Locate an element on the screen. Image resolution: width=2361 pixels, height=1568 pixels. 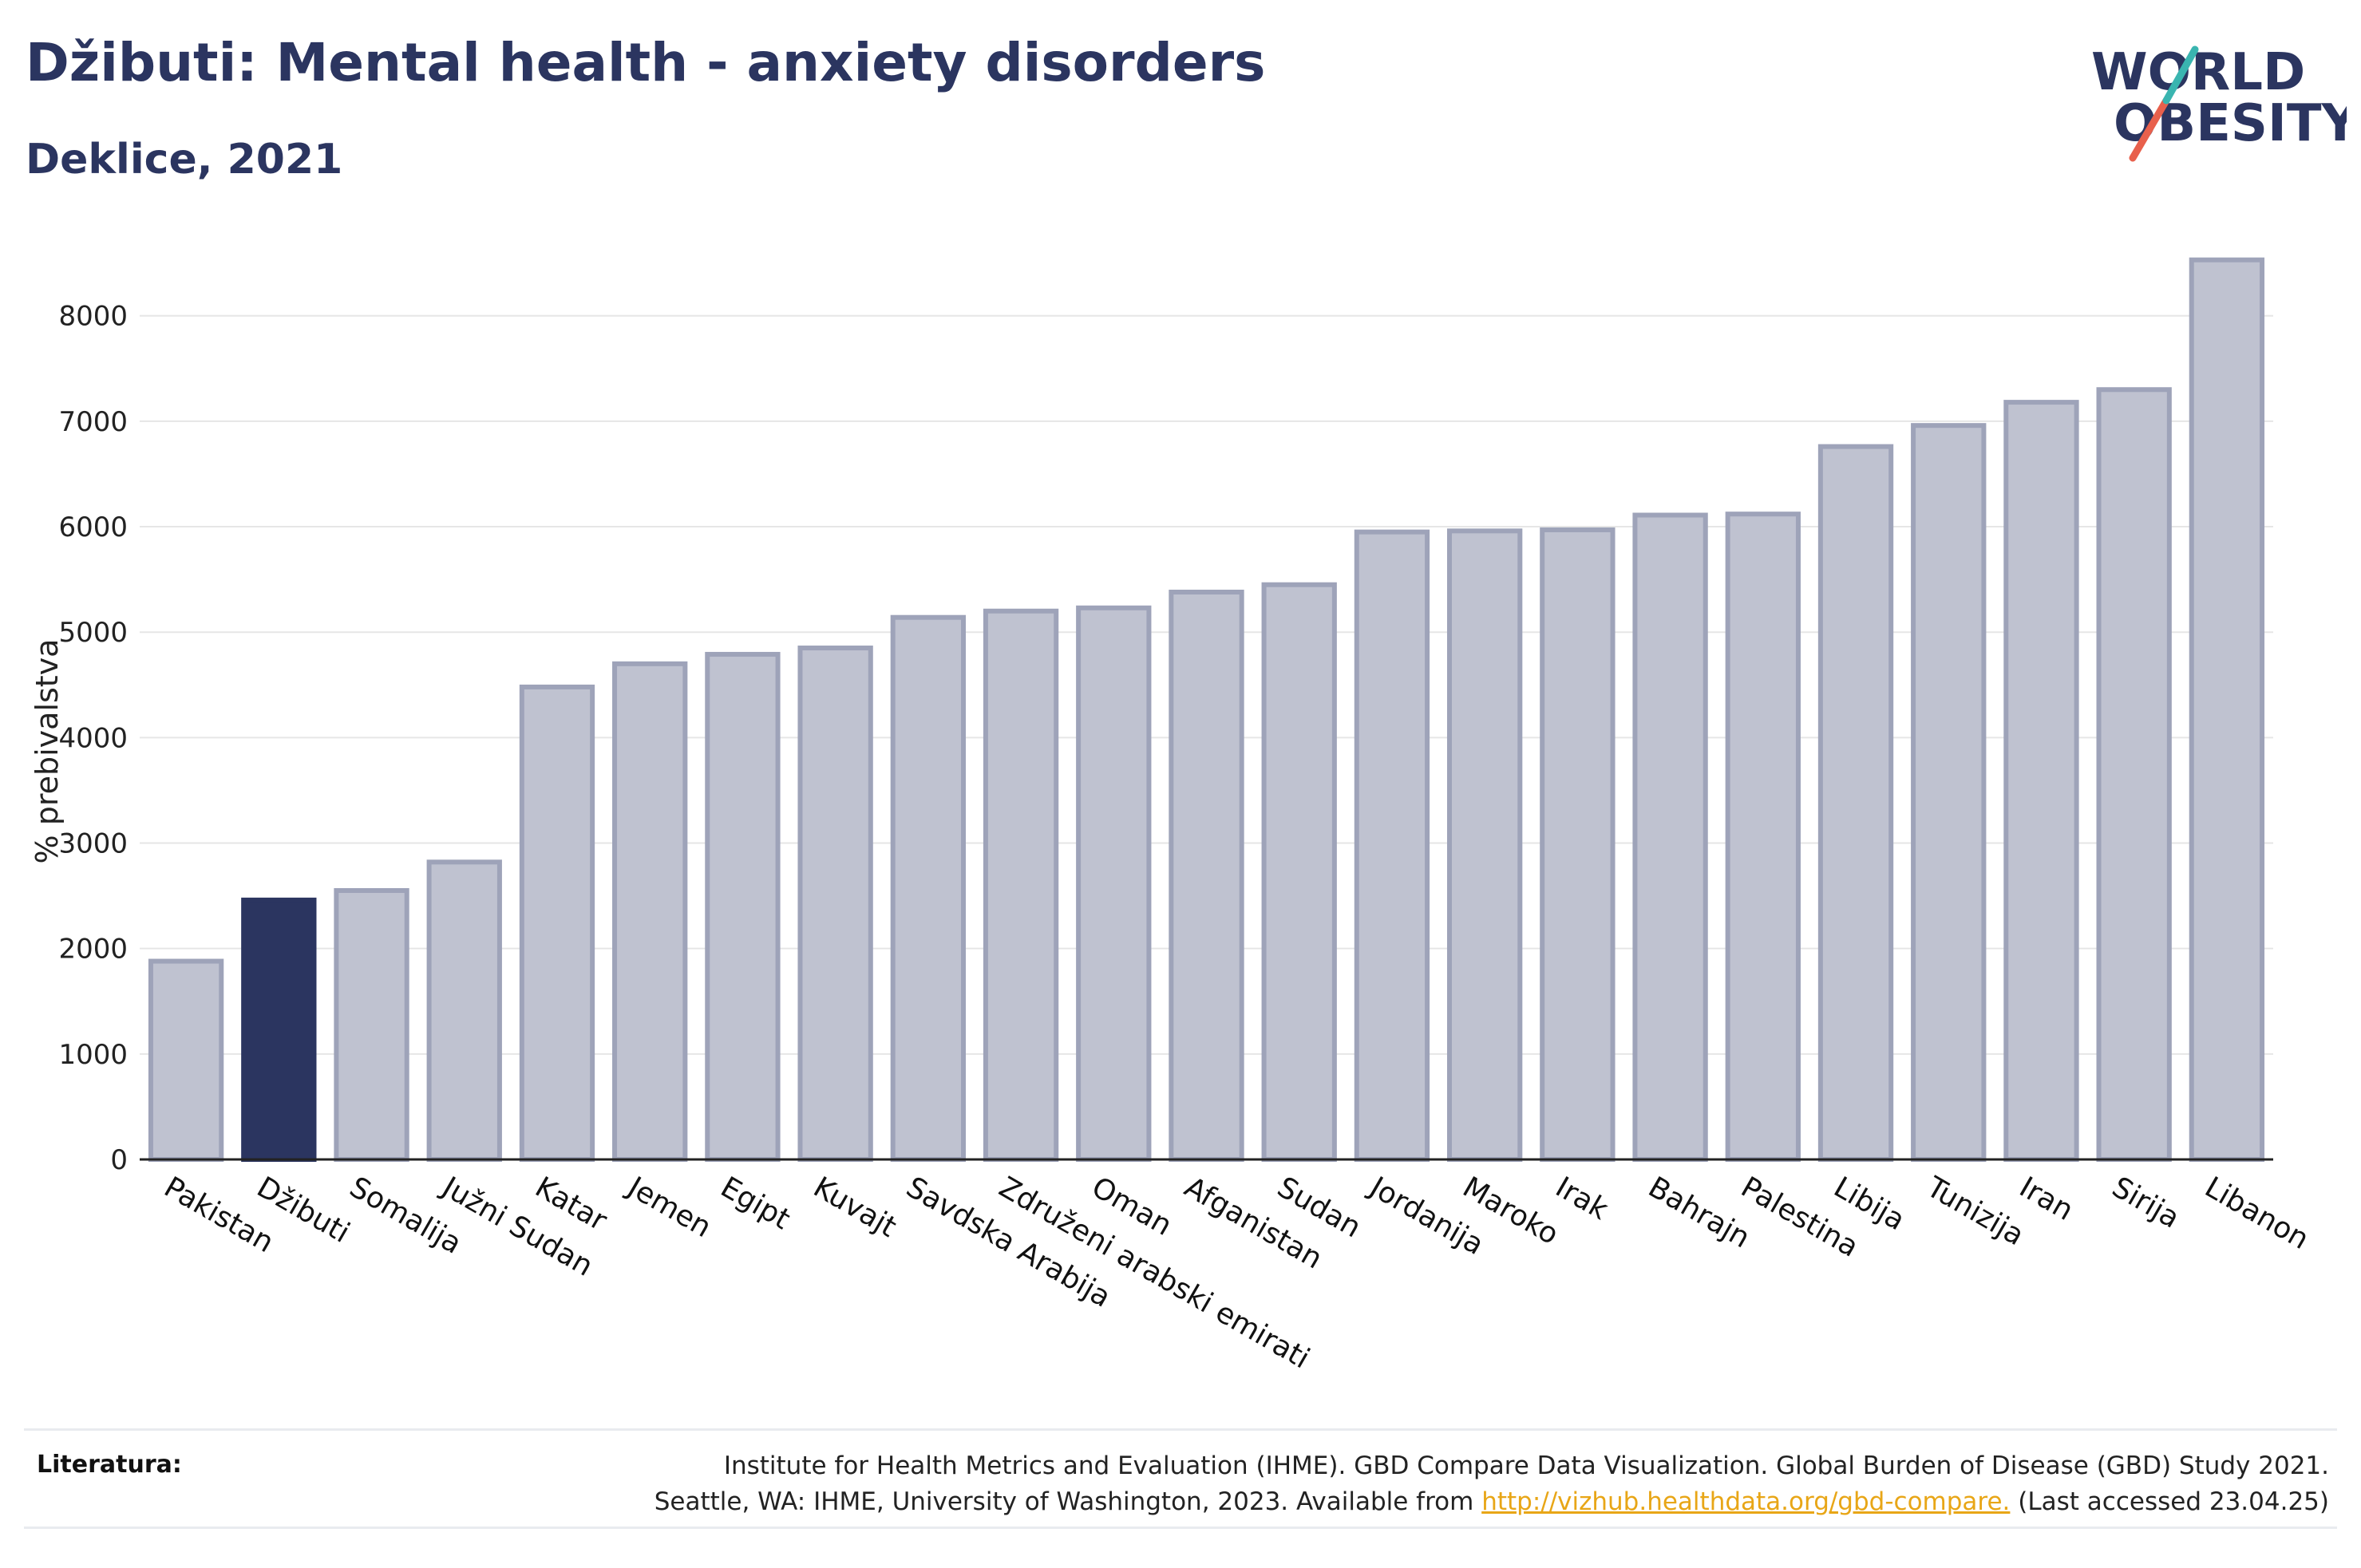
y-tick-label: 1000 is located at coordinates (93, 1055).